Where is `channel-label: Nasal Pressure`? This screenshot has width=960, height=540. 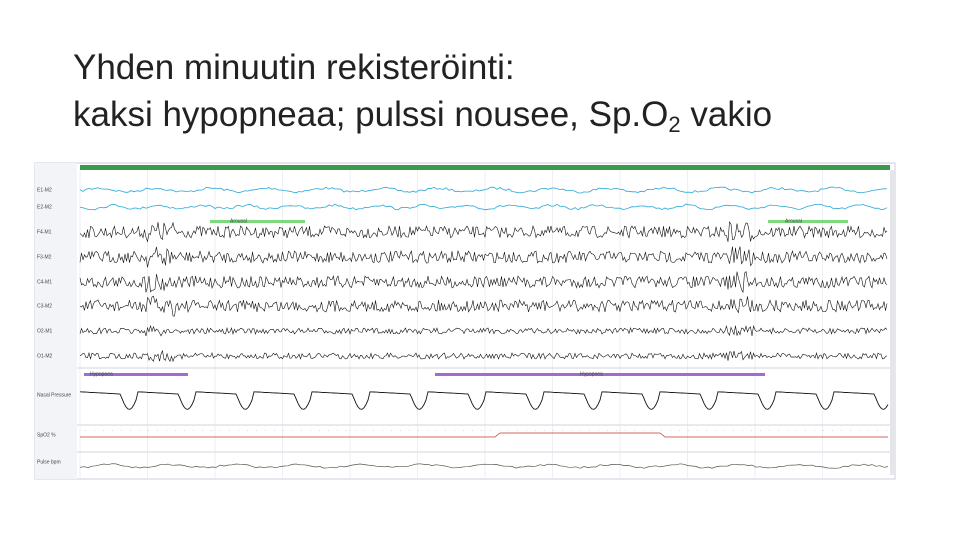
channel-label: Nasal Pressure is located at coordinates (54, 395).